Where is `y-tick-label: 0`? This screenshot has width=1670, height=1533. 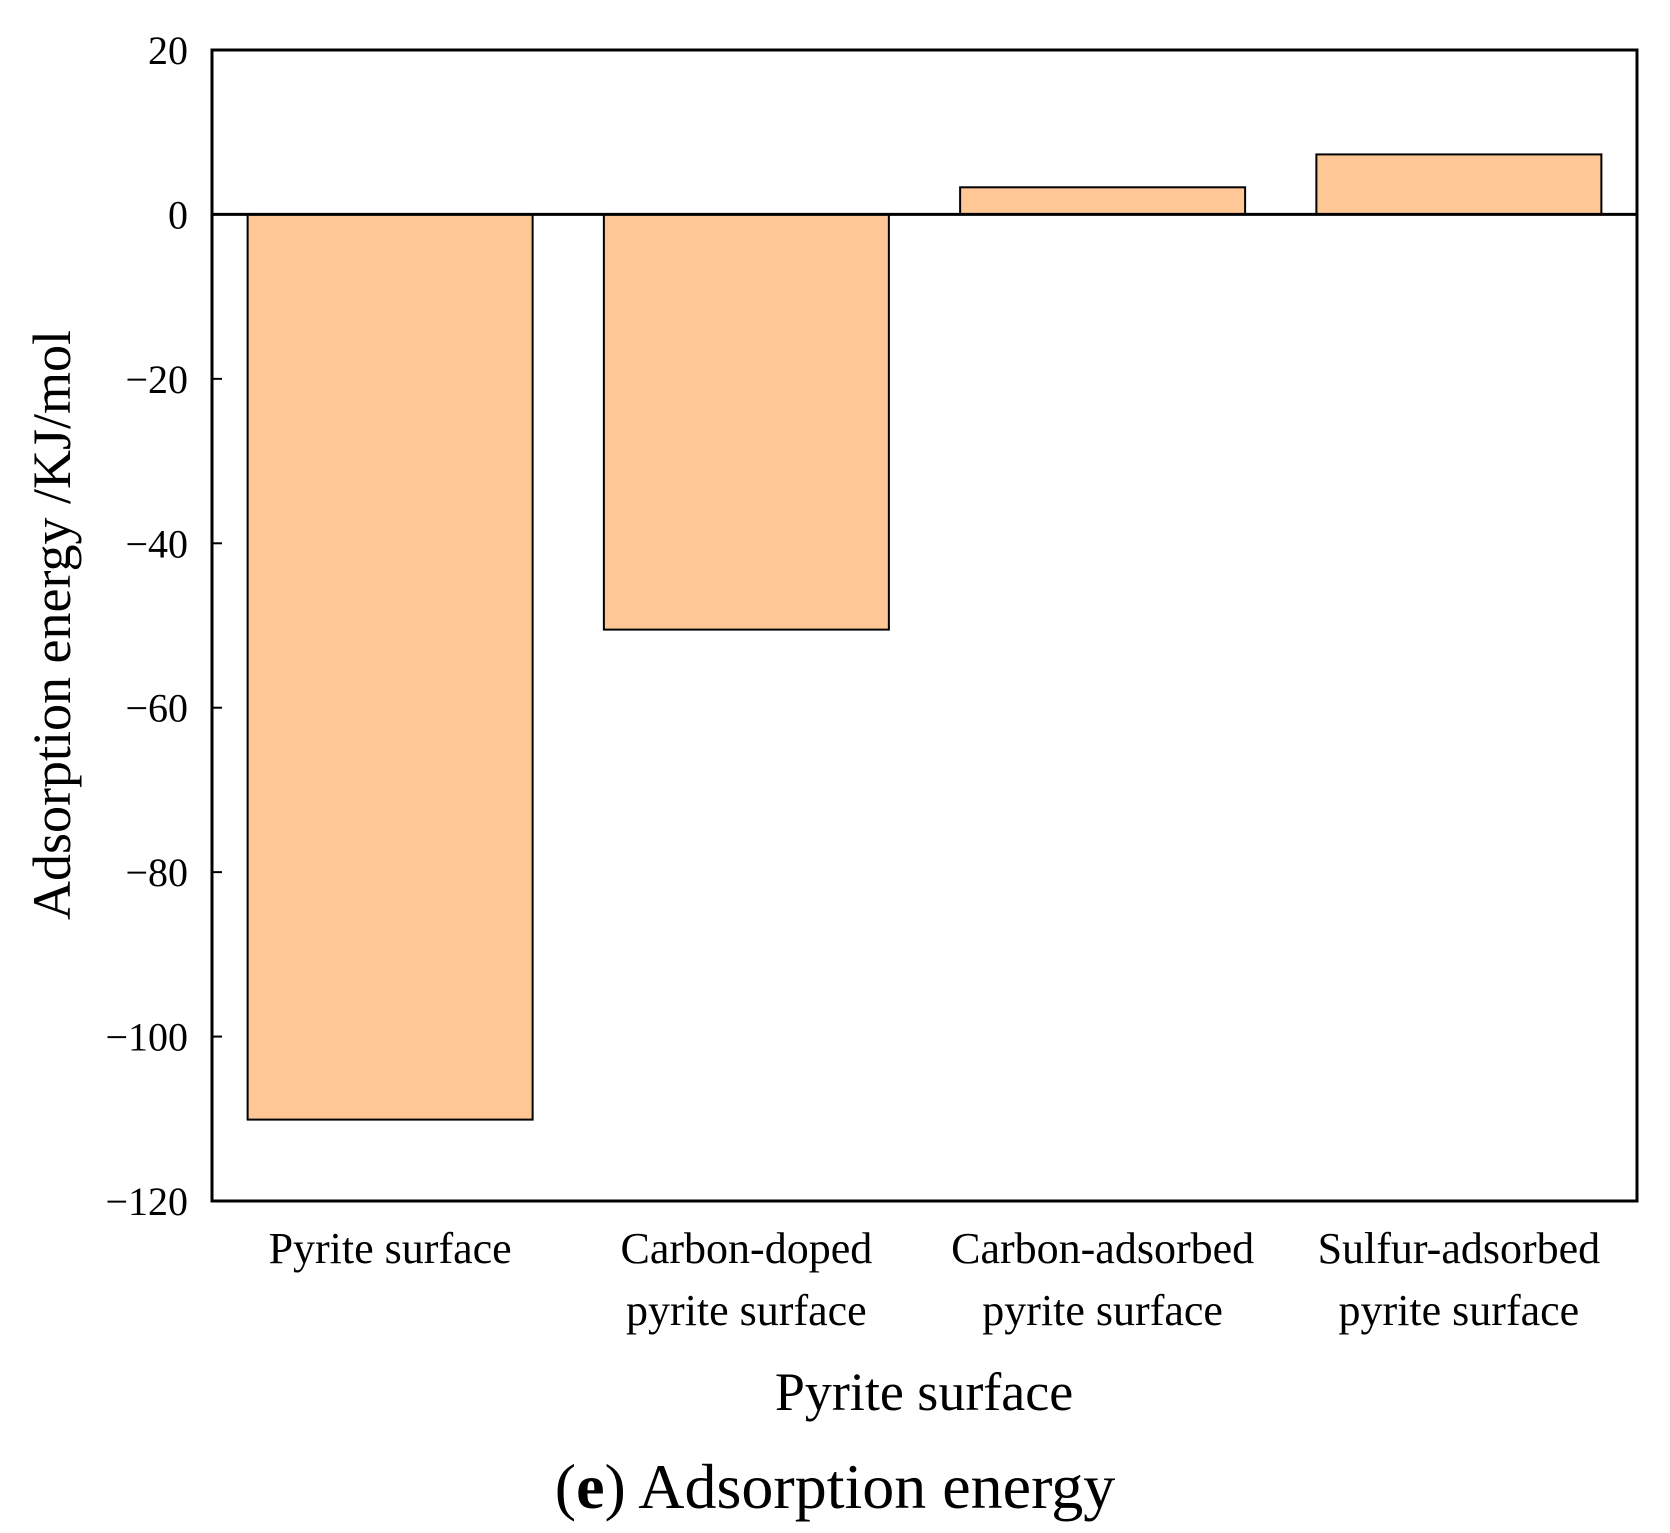
y-tick-label: 0 is located at coordinates (178, 214).